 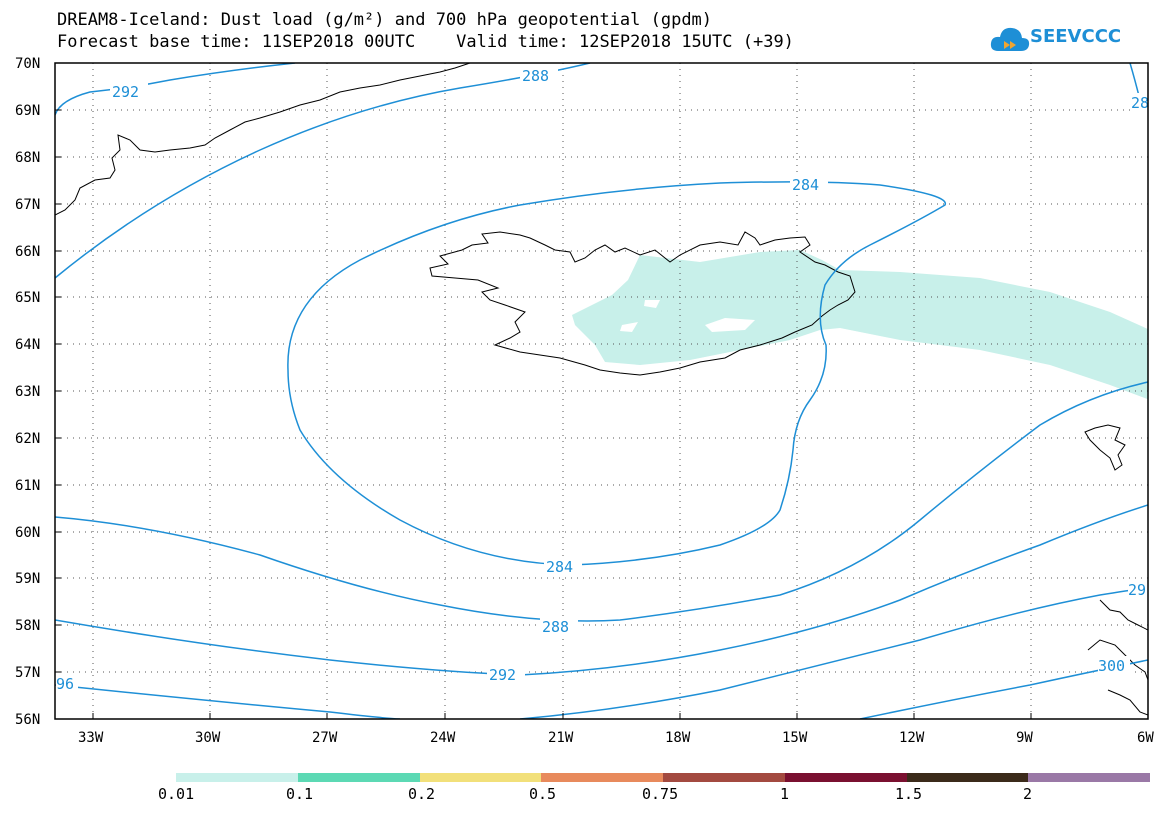 I want to click on contour-label: 96, so click(x=65, y=684).